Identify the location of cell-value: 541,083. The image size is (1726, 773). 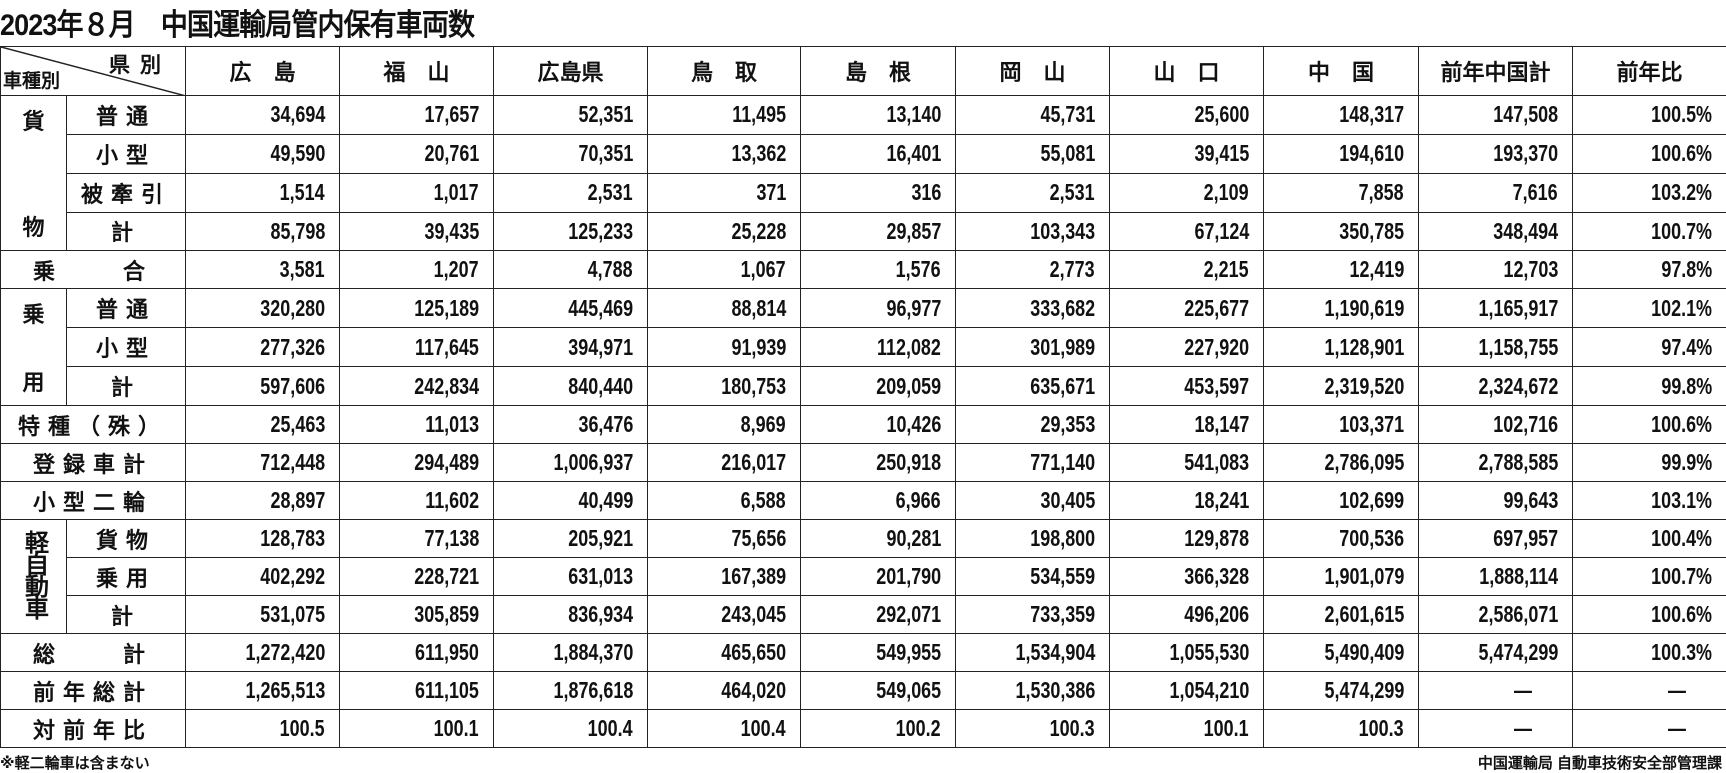
(1216, 462).